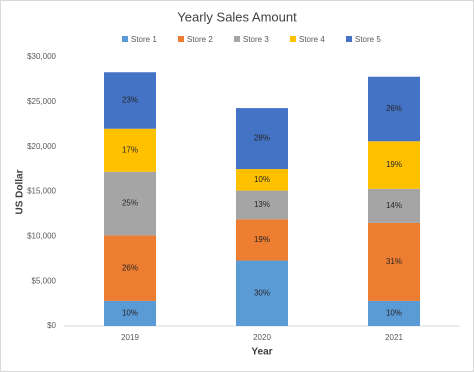 The height and width of the screenshot is (372, 474). Describe the element at coordinates (41, 191) in the screenshot. I see `y-tick-label: $15,000` at that location.